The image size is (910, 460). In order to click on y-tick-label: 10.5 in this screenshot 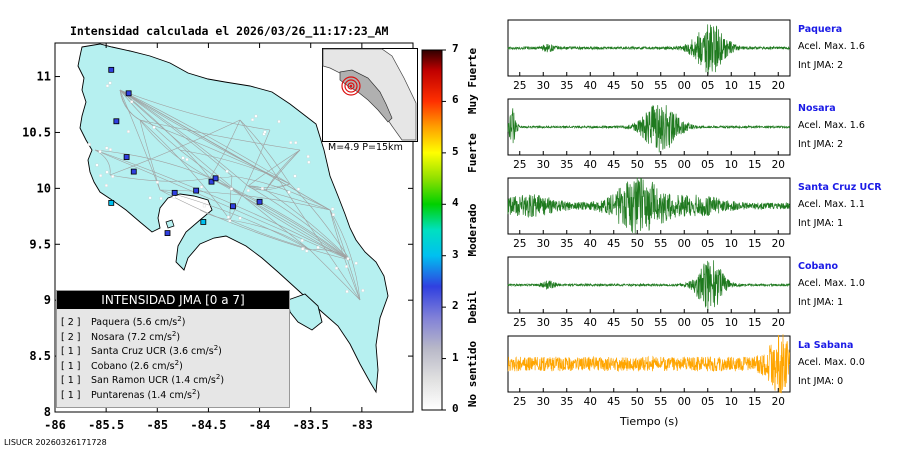, I will do `click(36, 132)`.